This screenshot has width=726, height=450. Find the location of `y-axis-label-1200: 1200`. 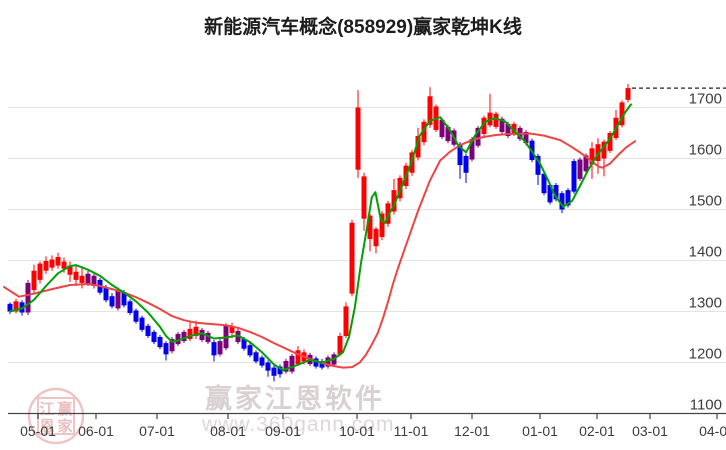

y-axis-label-1200: 1200 is located at coordinates (705, 354).